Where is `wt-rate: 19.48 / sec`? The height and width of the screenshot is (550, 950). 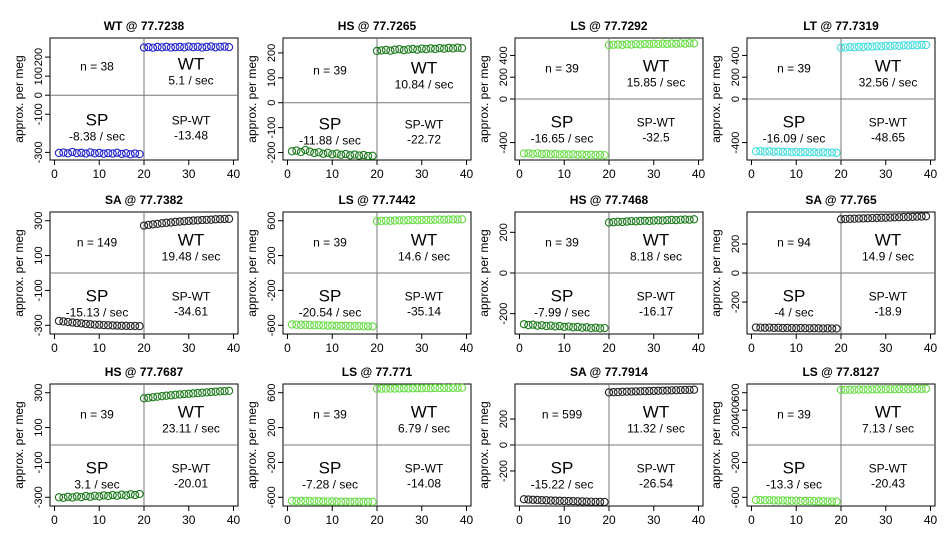
wt-rate: 19.48 / sec is located at coordinates (191, 257).